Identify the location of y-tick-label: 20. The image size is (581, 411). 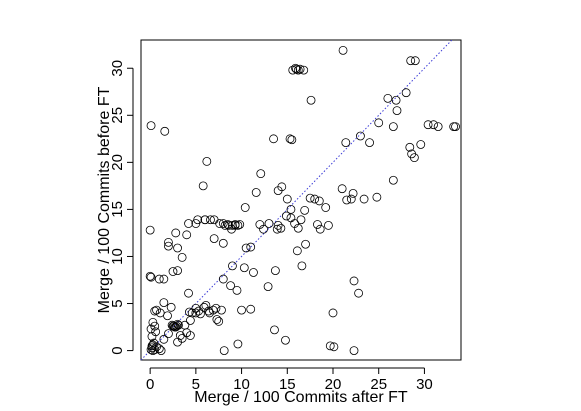
(117, 162).